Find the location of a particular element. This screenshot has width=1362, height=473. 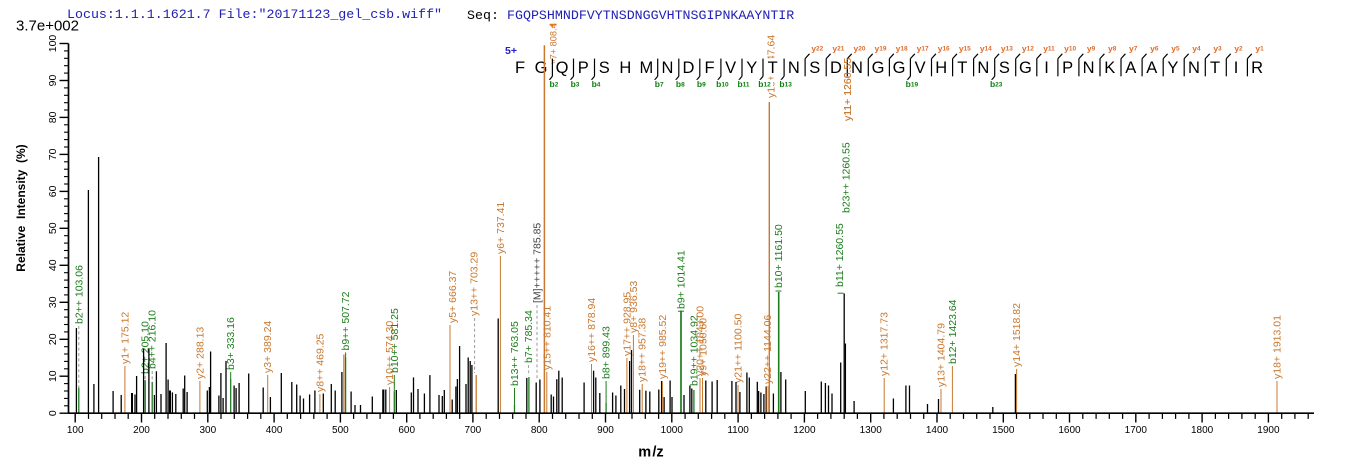

svg-text: y8 is located at coordinates (1112, 49).